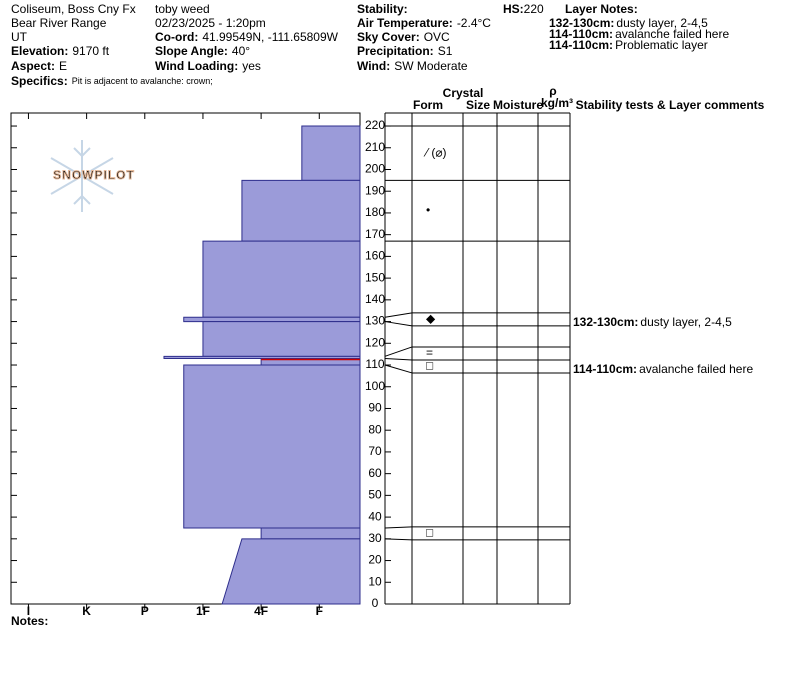  I want to click on field-label: Sky Cover:, so click(388, 37).